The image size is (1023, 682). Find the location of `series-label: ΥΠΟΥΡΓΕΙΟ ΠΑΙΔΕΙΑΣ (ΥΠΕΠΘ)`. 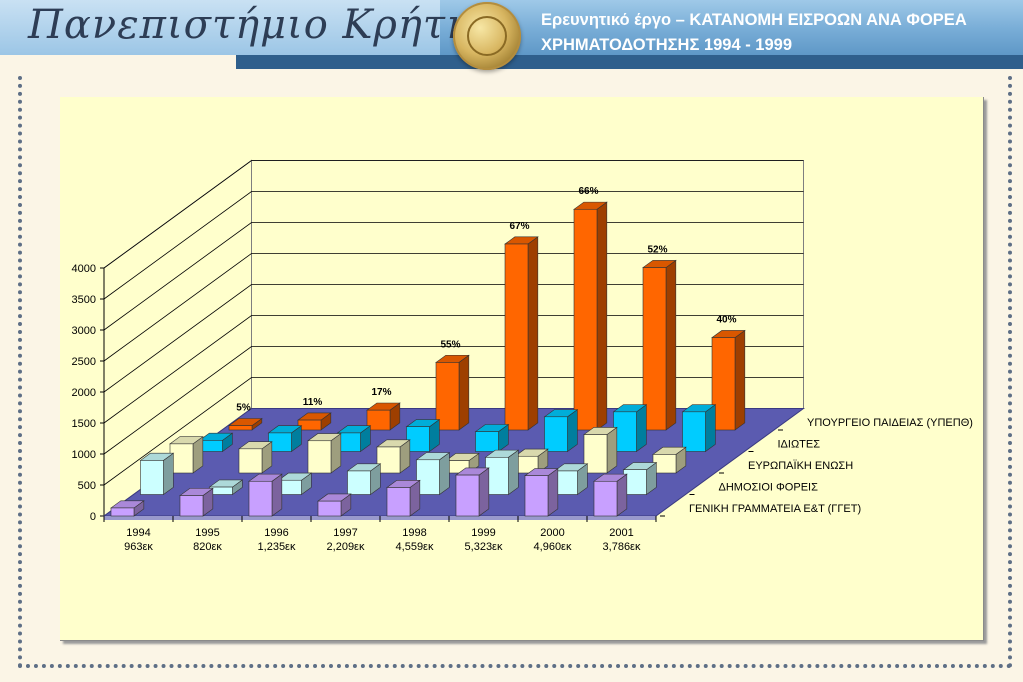

series-label: ΥΠΟΥΡΓΕΙΟ ΠΑΙΔΕΙΑΣ (ΥΠΕΠΘ) is located at coordinates (890, 423).